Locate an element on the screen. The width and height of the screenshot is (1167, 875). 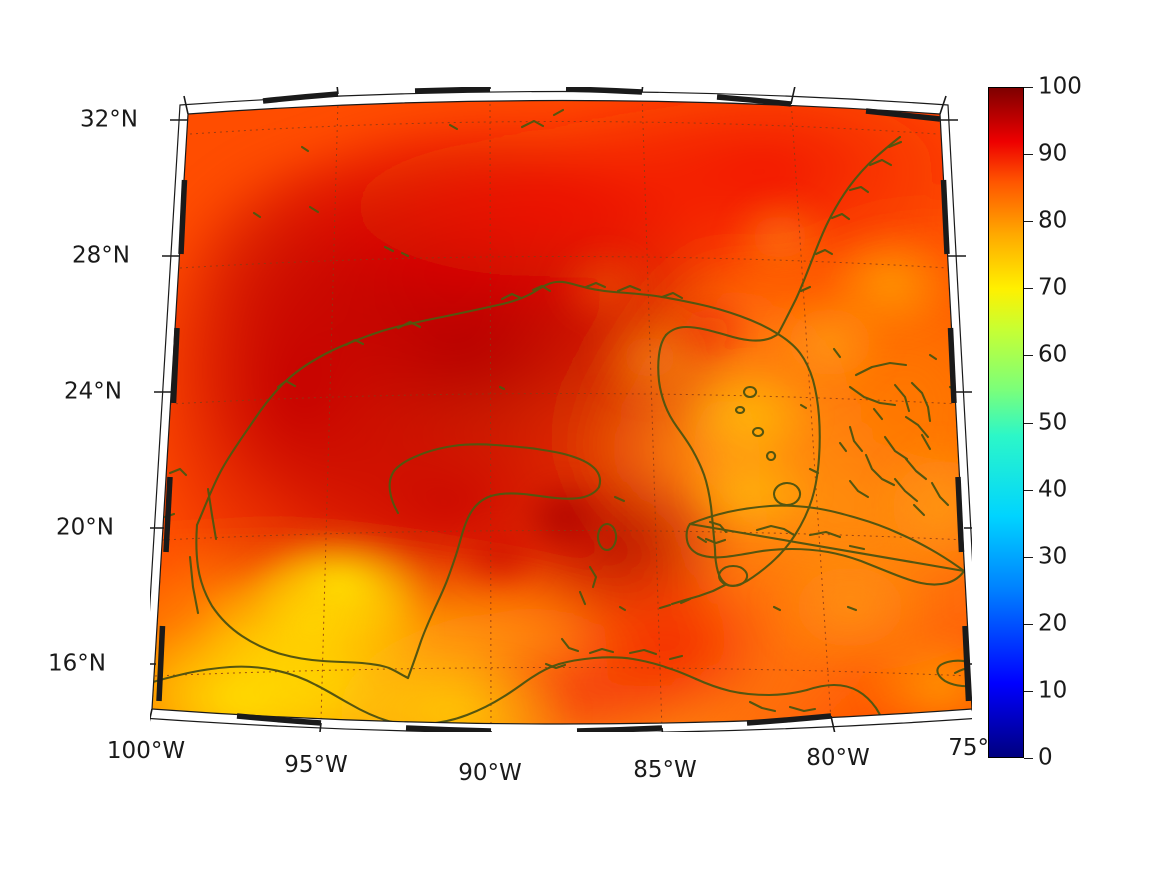
lat-tick-label-28: 28°N is located at coordinates (101, 255).